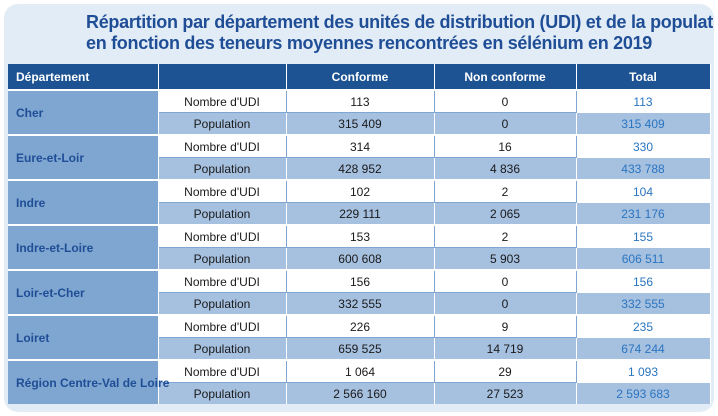  I want to click on cell-conforme: 102, so click(360, 191).